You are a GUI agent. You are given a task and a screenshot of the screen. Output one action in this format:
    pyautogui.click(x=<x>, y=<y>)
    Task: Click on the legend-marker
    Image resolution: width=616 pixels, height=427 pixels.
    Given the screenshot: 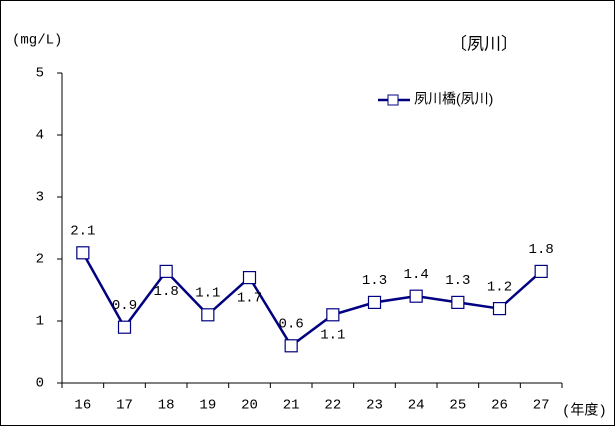 What is the action you would take?
    pyautogui.click(x=393, y=100)
    